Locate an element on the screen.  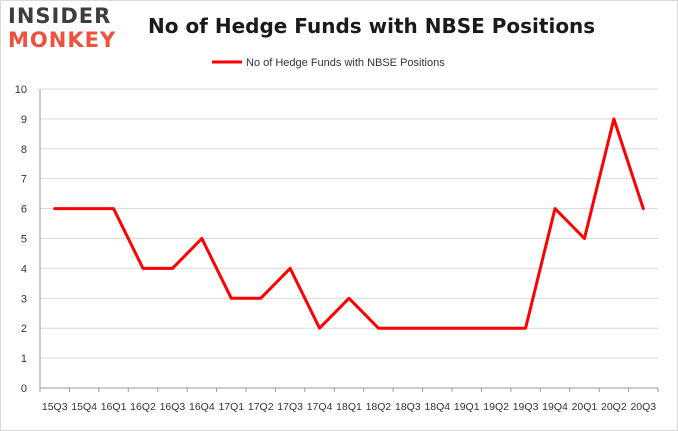
insider-monkey-logo: INSIDER MONKEY is located at coordinates (69, 29).